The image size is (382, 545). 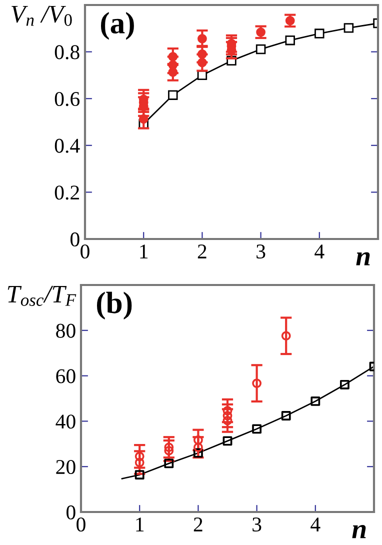 What do you see at coordinates (67, 145) in the screenshot?
I see `y-tick-label: 0.4` at bounding box center [67, 145].